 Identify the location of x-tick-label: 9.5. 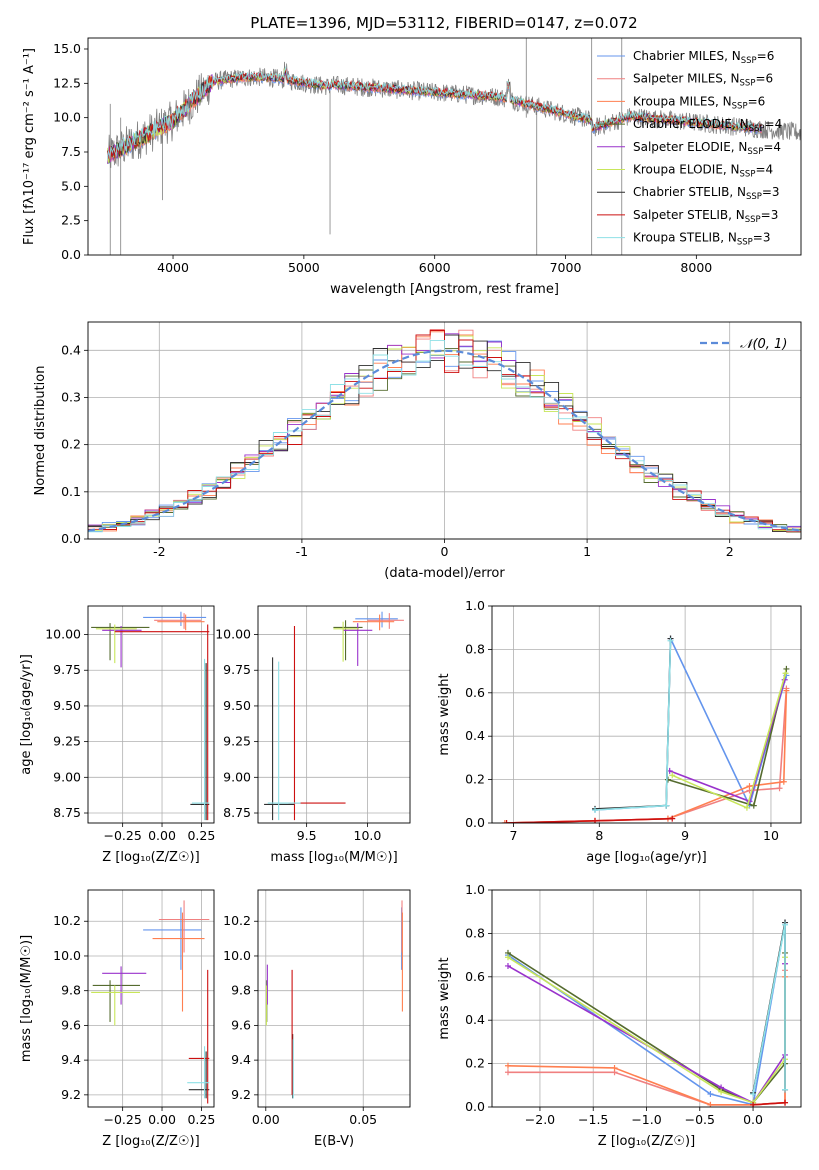
(307, 835).